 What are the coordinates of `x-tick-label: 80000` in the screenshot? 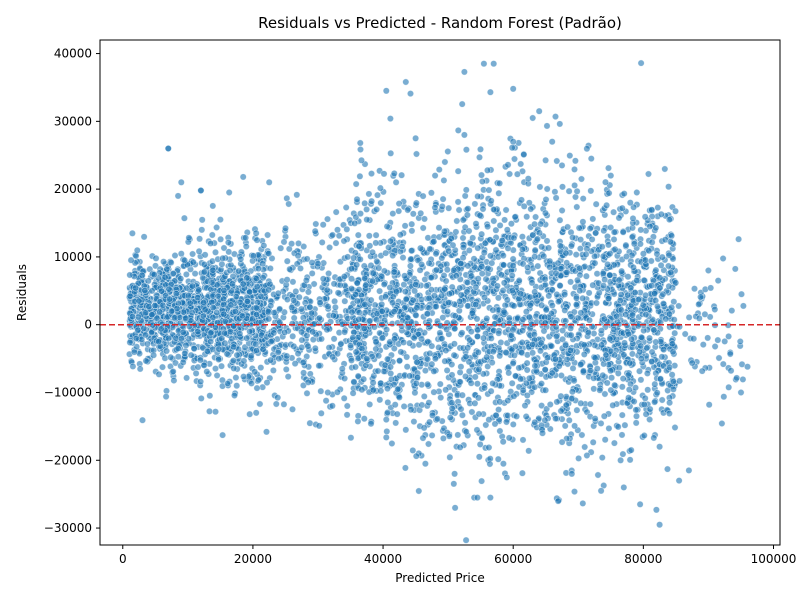 It's located at (643, 559).